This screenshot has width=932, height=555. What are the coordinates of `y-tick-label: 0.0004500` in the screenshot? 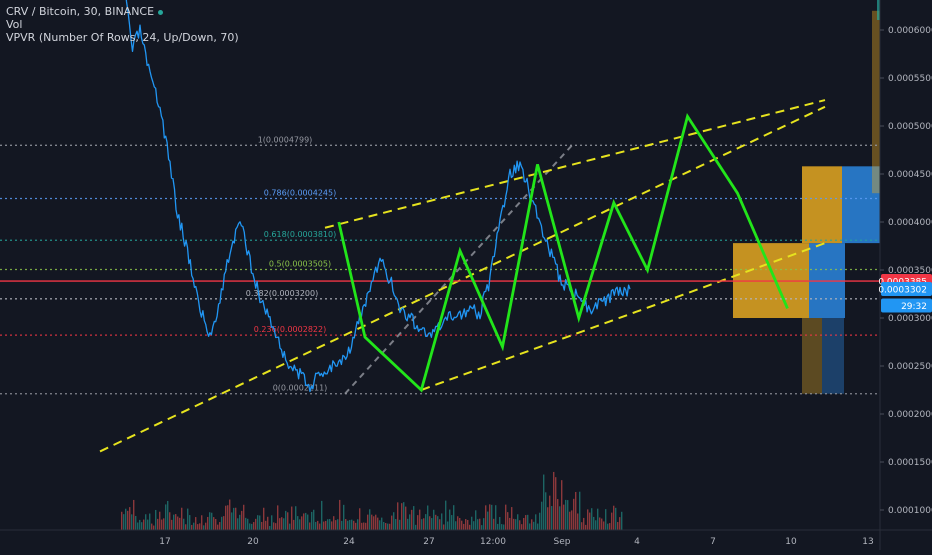 It's located at (910, 175).